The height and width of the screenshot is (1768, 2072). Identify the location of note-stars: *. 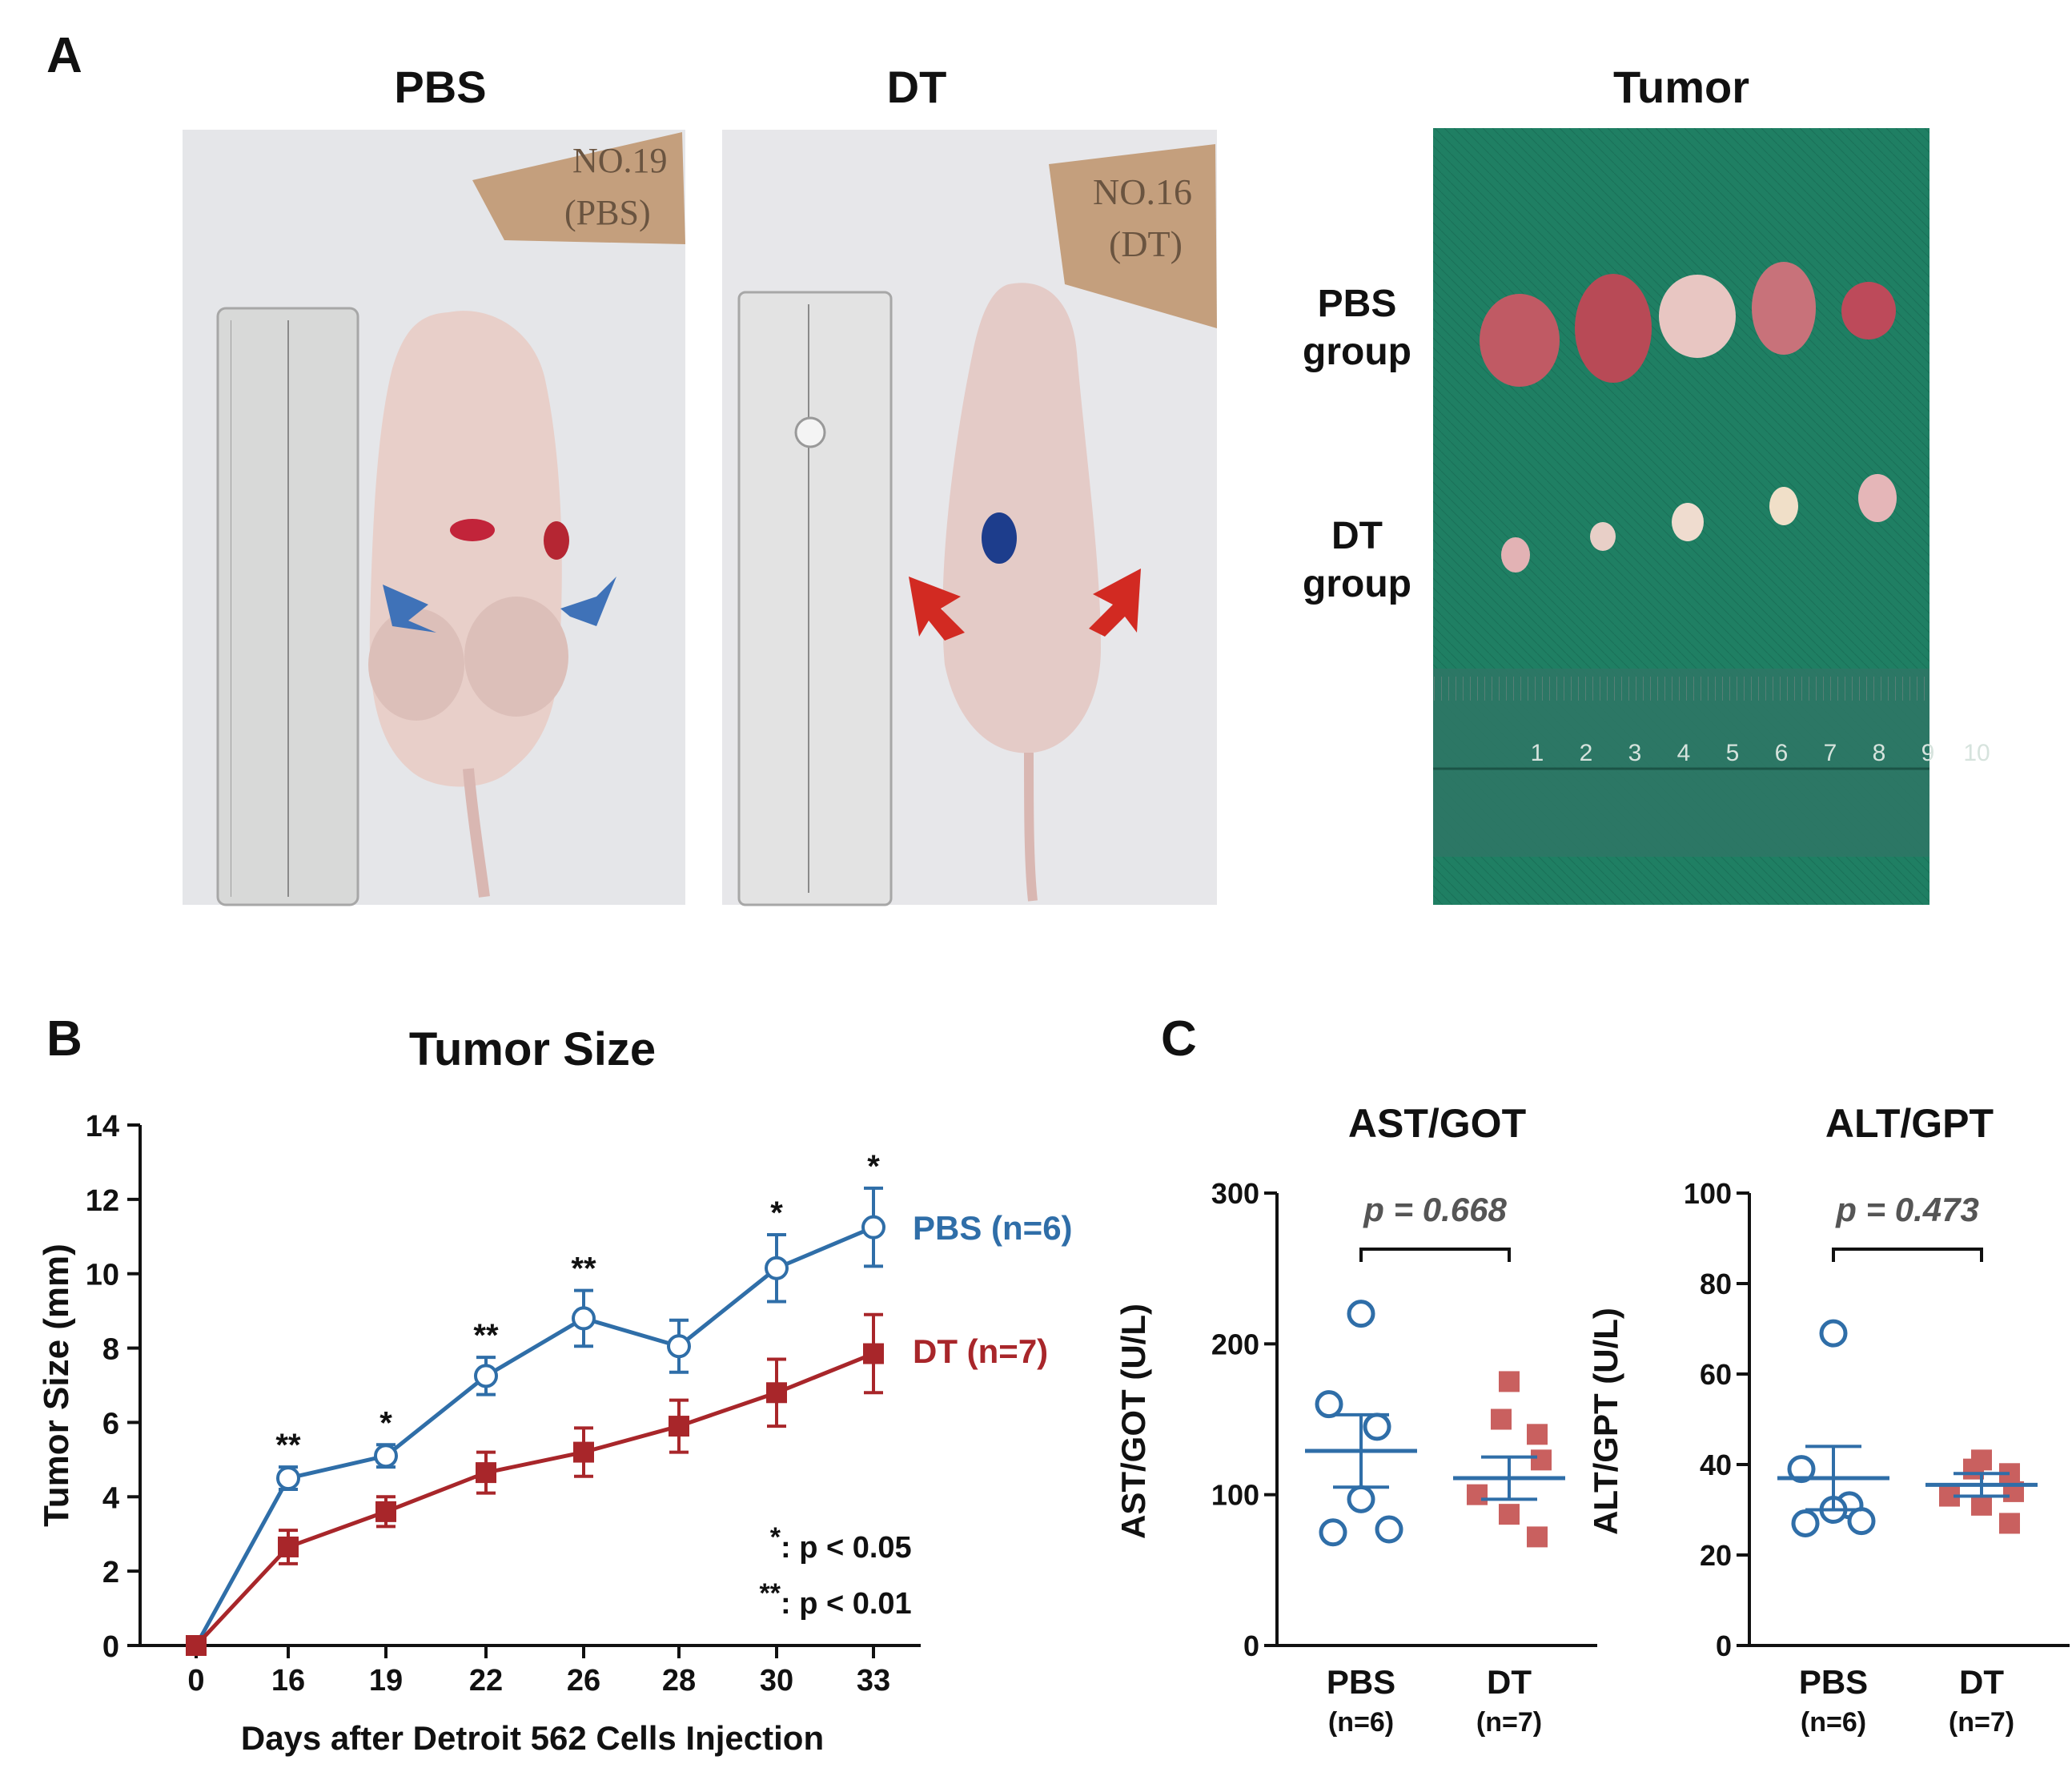
(776, 1537).